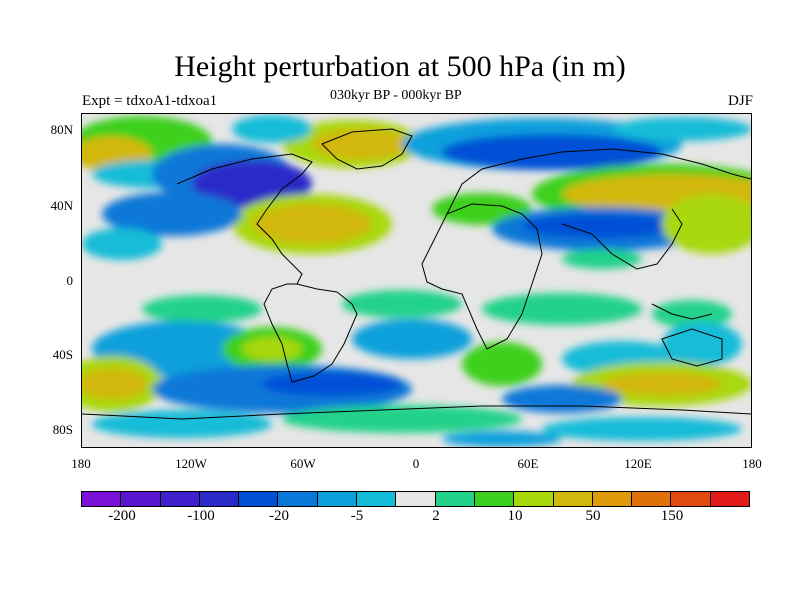 Image resolution: width=800 pixels, height=600 pixels. What do you see at coordinates (150, 101) in the screenshot?
I see `experiment-label: Expt = tdxoA1-tdxoa1` at bounding box center [150, 101].